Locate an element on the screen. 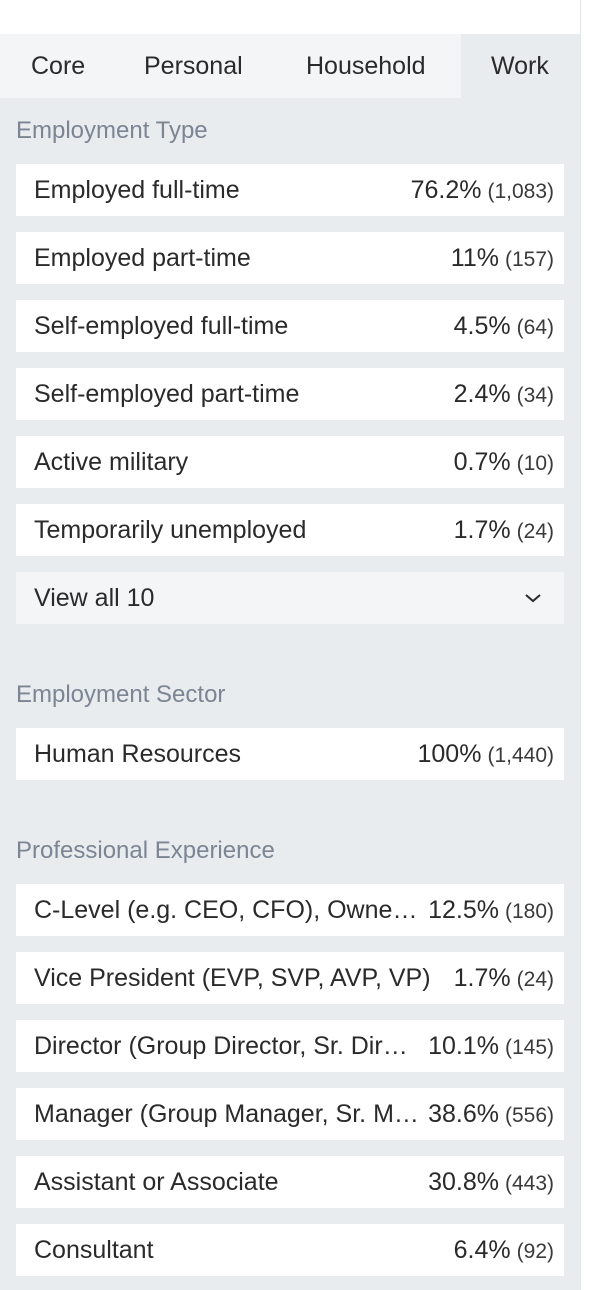 Image resolution: width=598 pixels, height=1290 pixels. row-value: 100% (1,440) is located at coordinates (486, 754).